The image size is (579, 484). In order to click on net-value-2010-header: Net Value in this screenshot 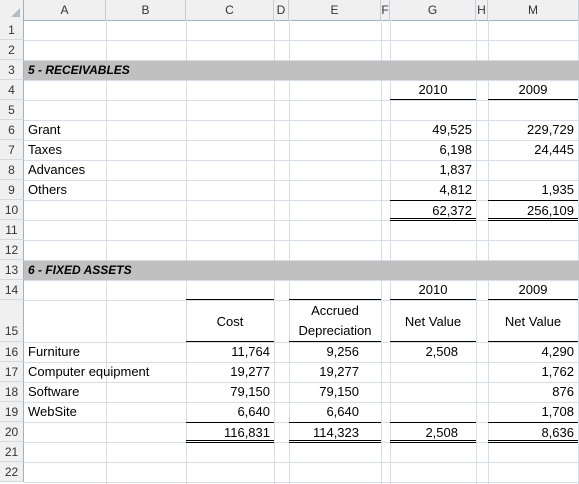, I will do `click(433, 321)`.